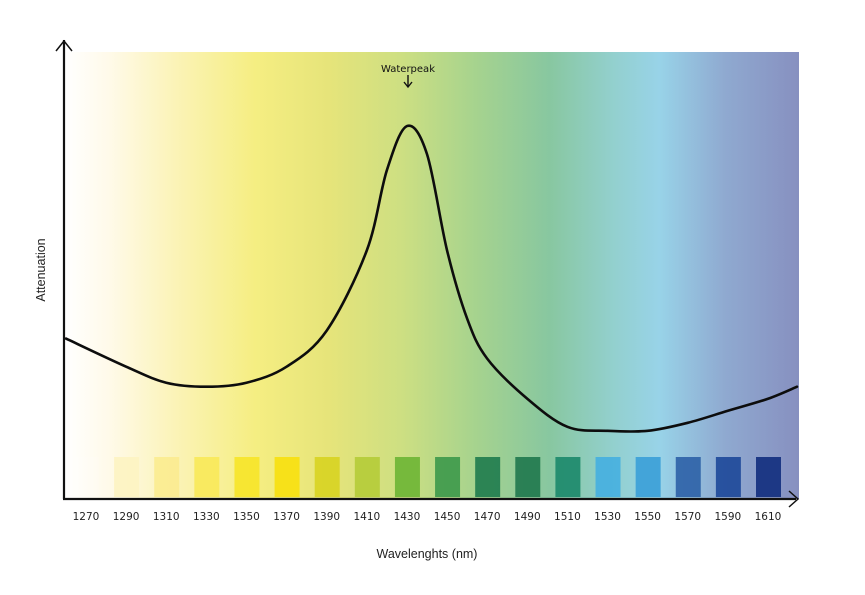 This screenshot has height=595, width=865. What do you see at coordinates (768, 517) in the screenshot?
I see `x-tick-label: 1610` at bounding box center [768, 517].